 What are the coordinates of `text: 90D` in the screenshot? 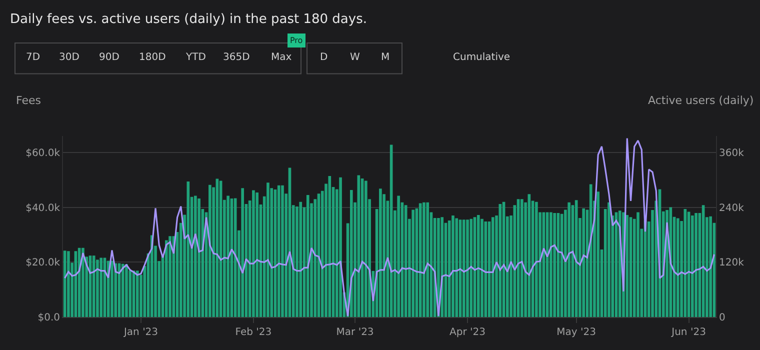 It's located at (109, 57).